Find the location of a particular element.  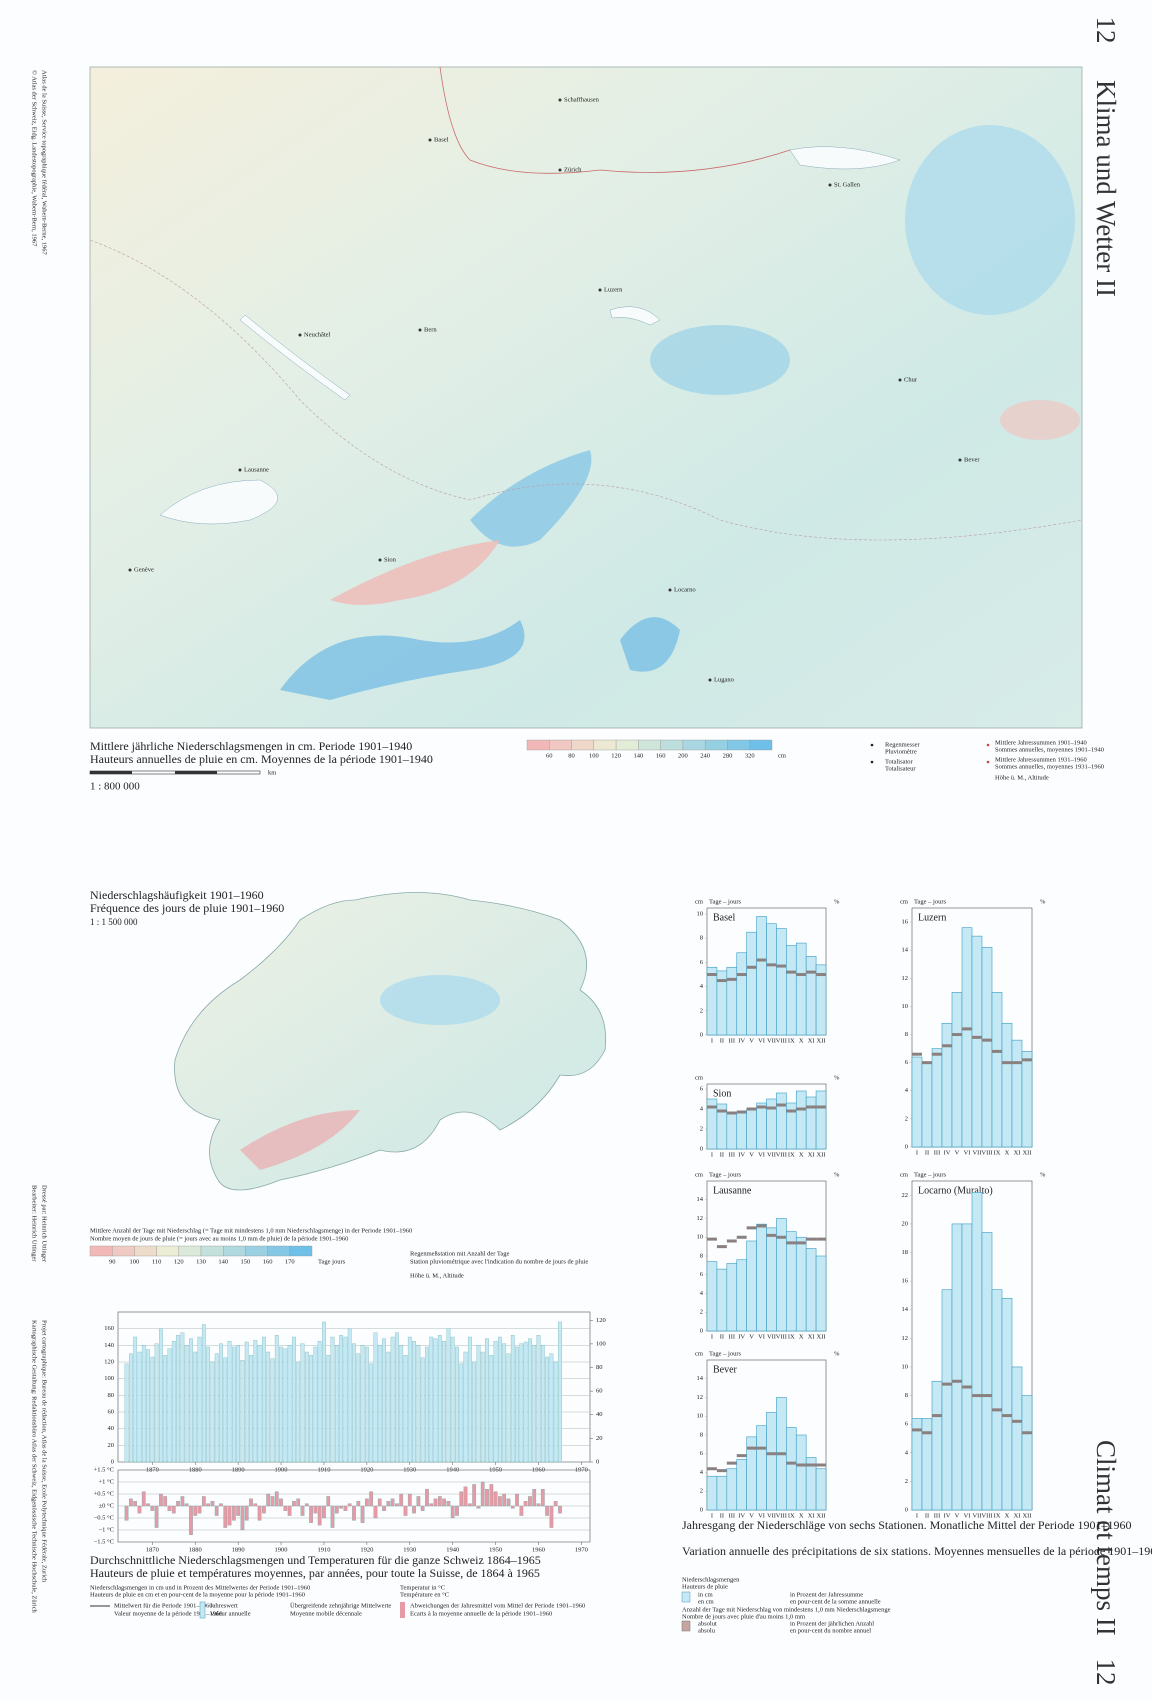

x-tick-label: III is located at coordinates (732, 1515).